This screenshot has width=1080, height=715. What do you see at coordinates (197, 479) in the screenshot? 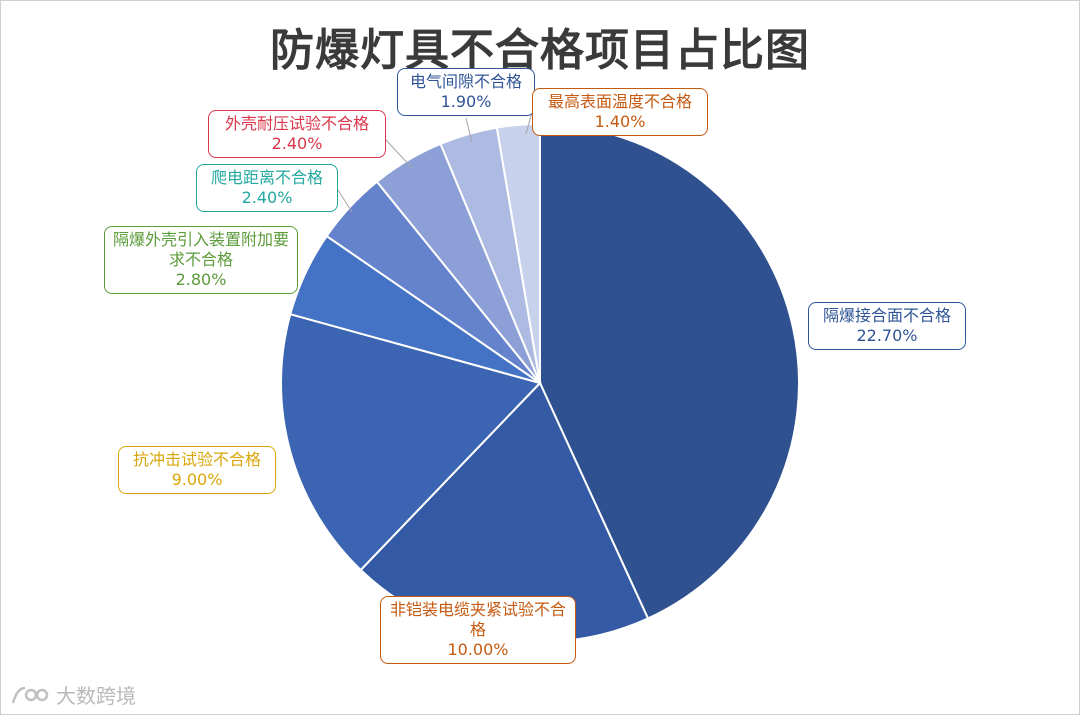
I see `slice-label-value: 9.00%` at bounding box center [197, 479].